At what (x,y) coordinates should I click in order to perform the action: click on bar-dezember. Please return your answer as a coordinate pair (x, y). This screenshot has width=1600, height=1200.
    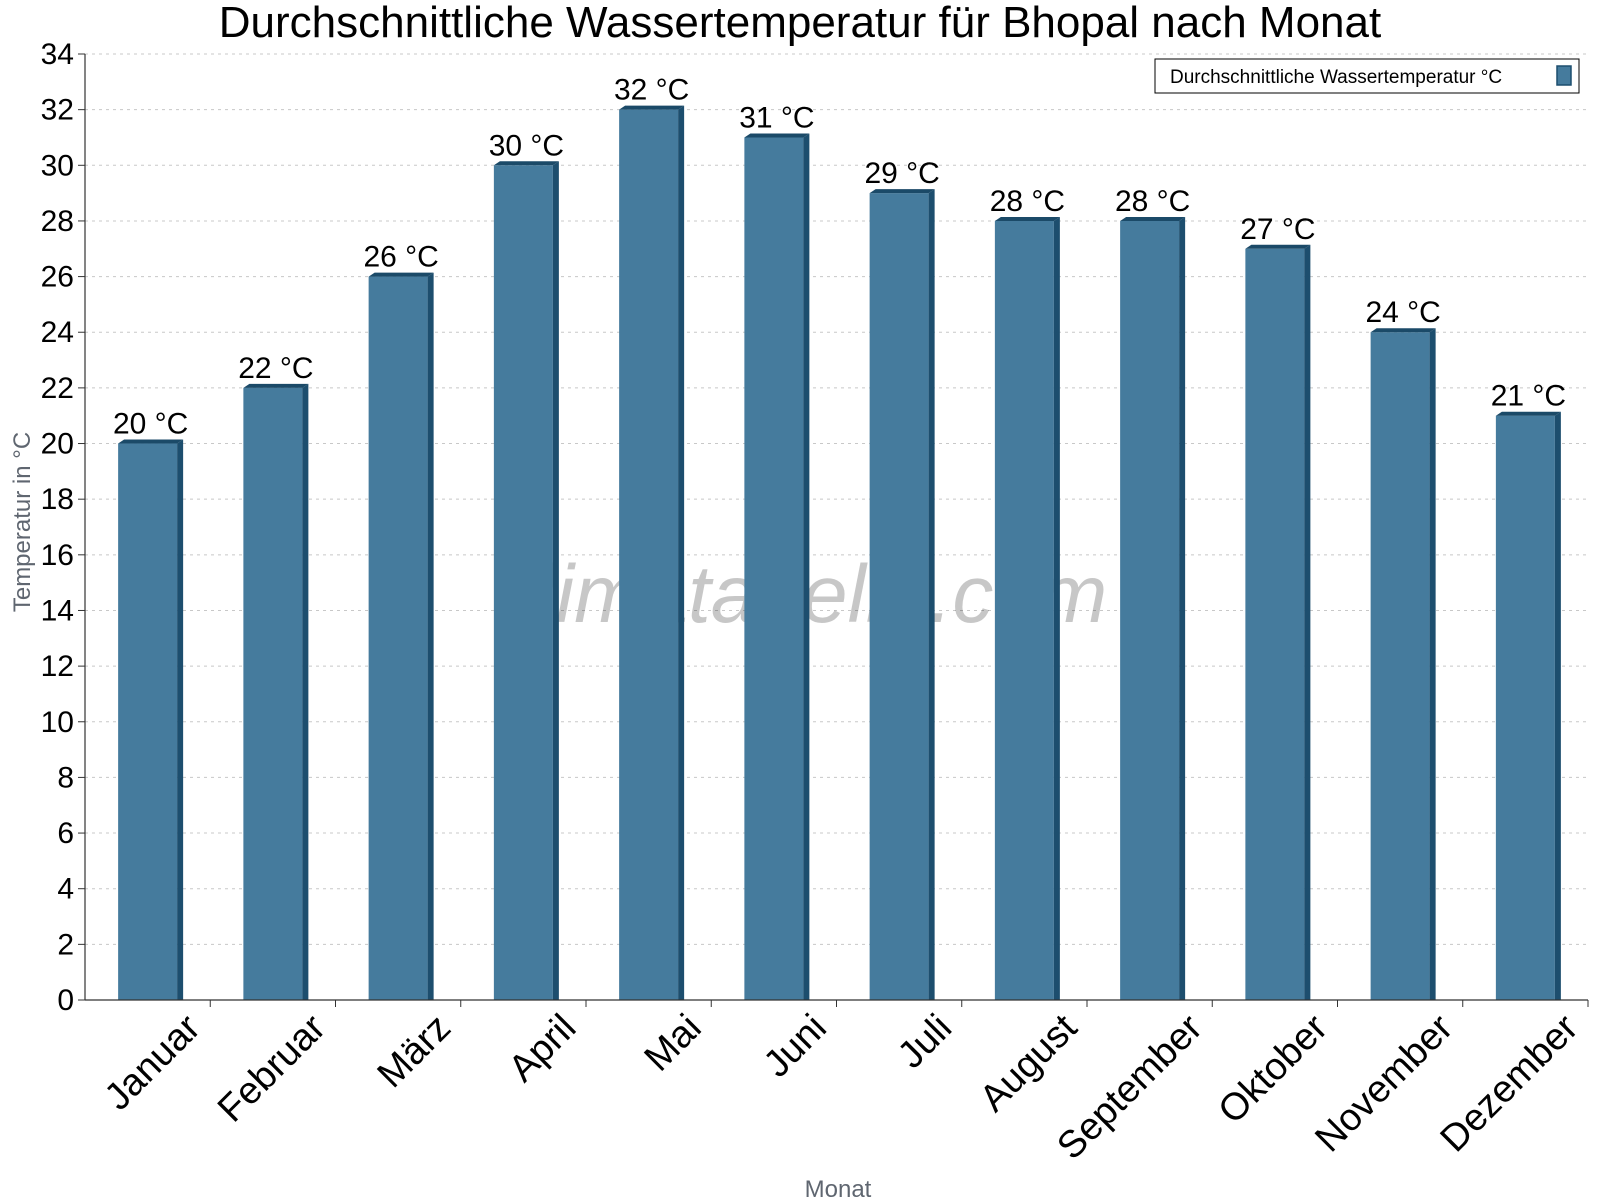
    Looking at the image, I should click on (1528, 705).